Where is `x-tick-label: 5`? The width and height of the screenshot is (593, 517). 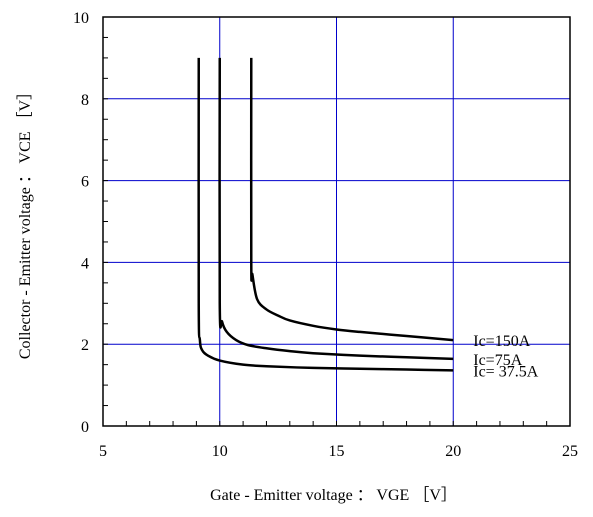 x-tick-label: 5 is located at coordinates (103, 451).